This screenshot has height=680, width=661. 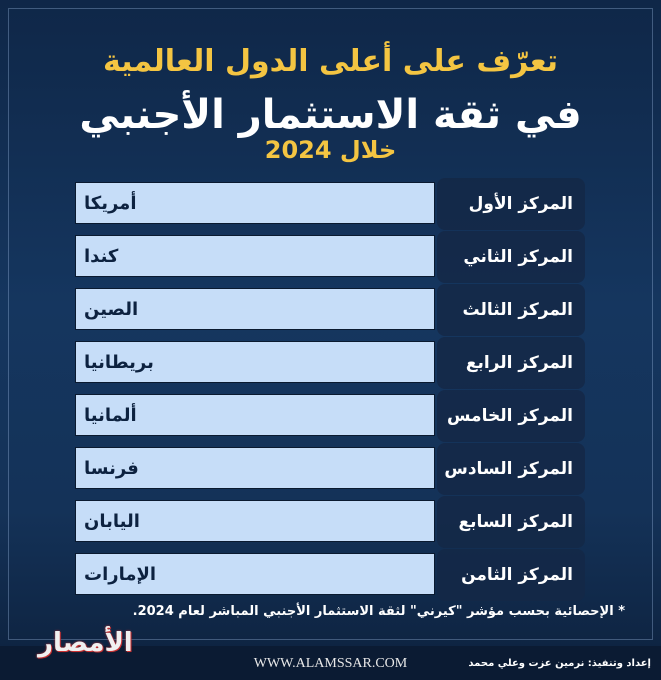 What do you see at coordinates (559, 663) in the screenshot?
I see `credits: إعداد وتنفيذ: نرمين عزت وعلي محمد` at bounding box center [559, 663].